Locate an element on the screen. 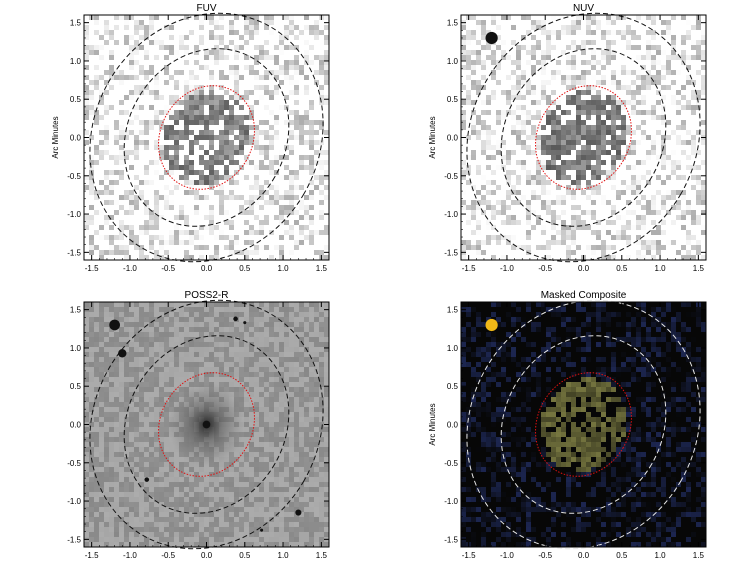 The height and width of the screenshot is (576, 756). panel-title-nuv: NUV is located at coordinates (583, 8).